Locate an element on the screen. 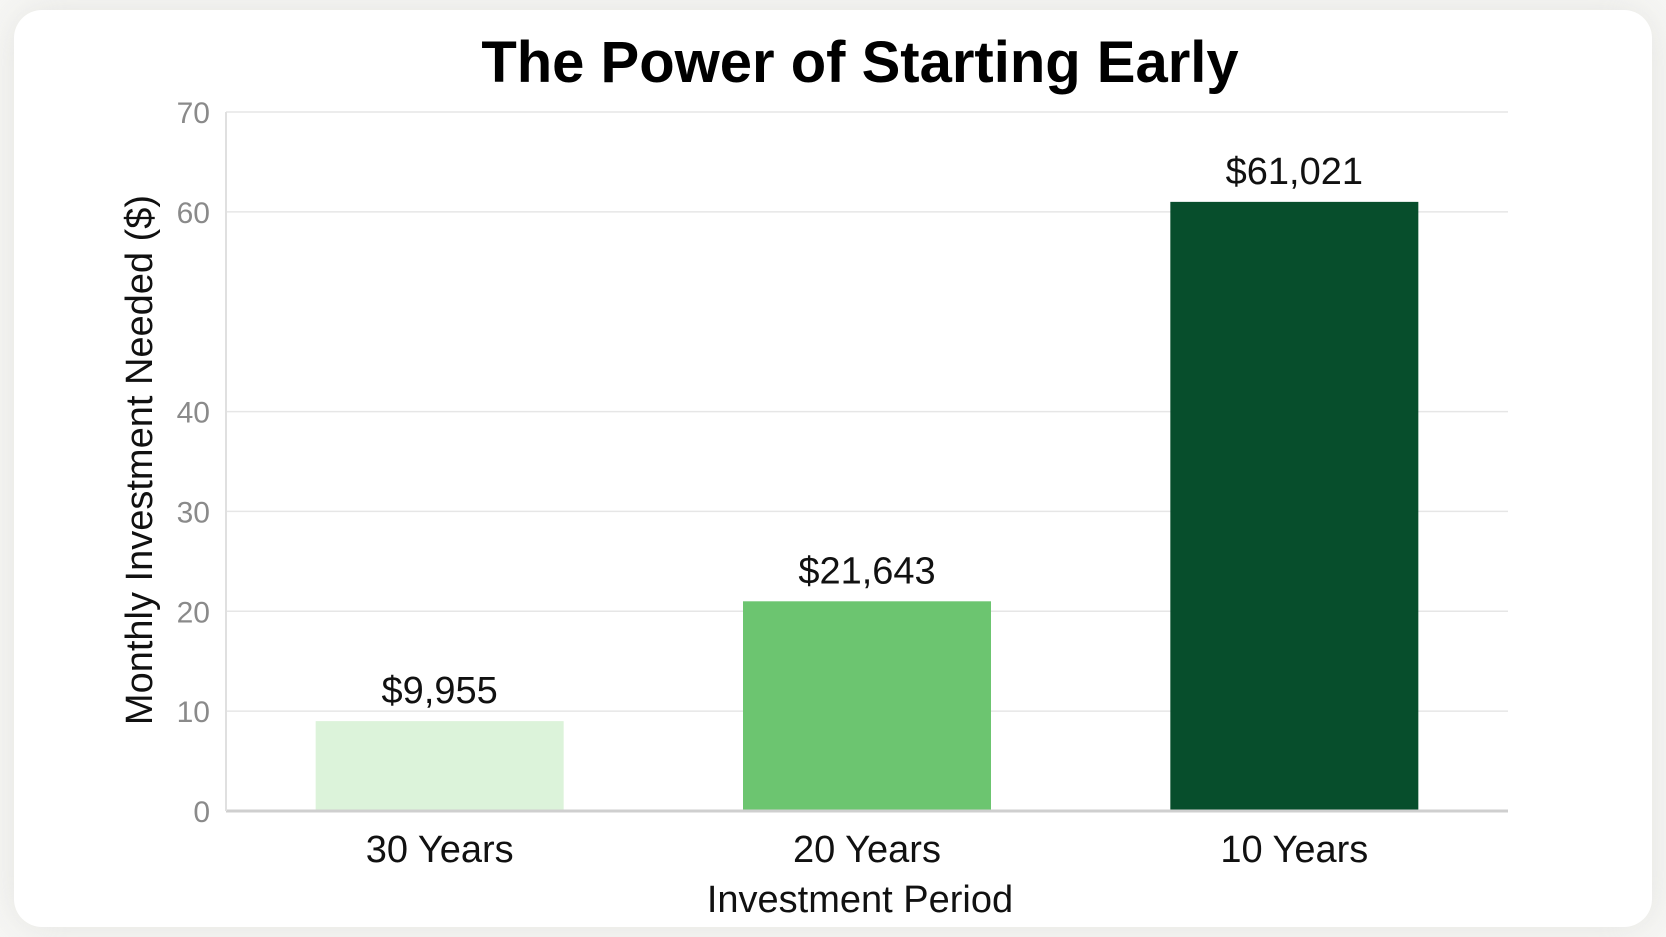 The image size is (1666, 937). y-axis-title: Monthly Investment Needed ($) is located at coordinates (140, 460).